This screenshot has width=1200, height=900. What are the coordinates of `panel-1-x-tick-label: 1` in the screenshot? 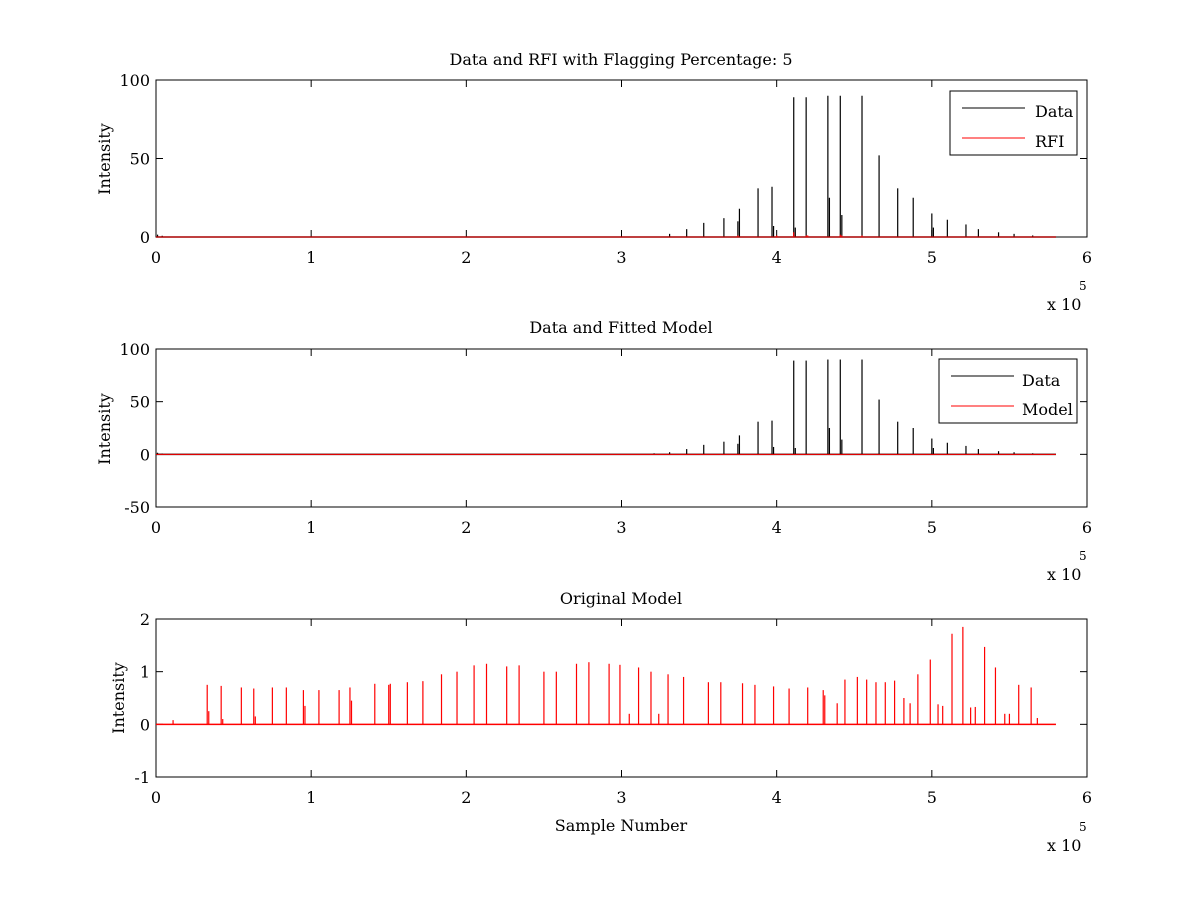 It's located at (311, 257).